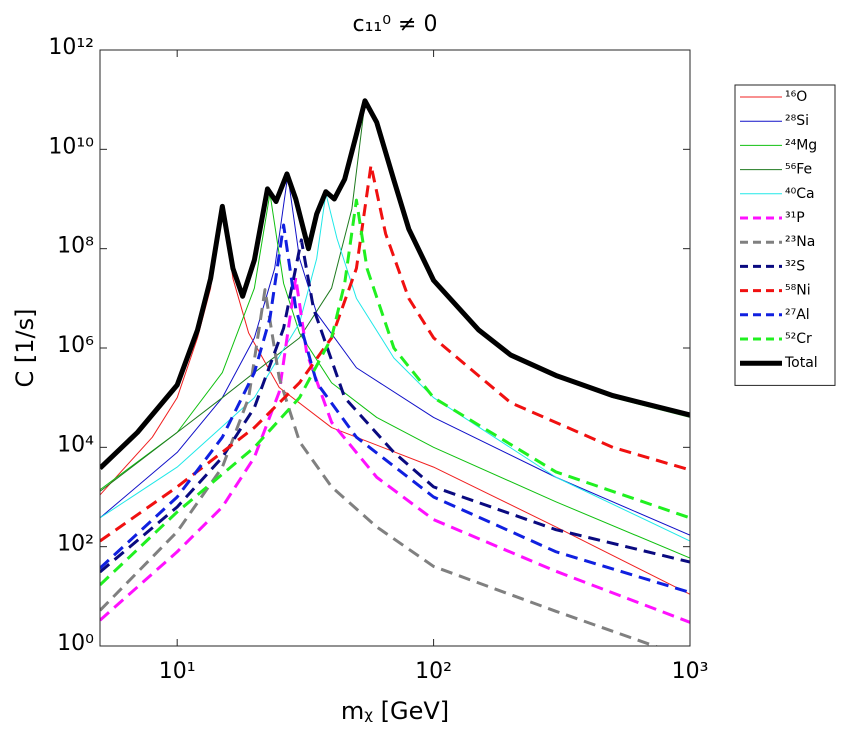 This screenshot has height=733, width=843. What do you see at coordinates (75, 345) in the screenshot?
I see `y-tick-label: 10⁶` at bounding box center [75, 345].